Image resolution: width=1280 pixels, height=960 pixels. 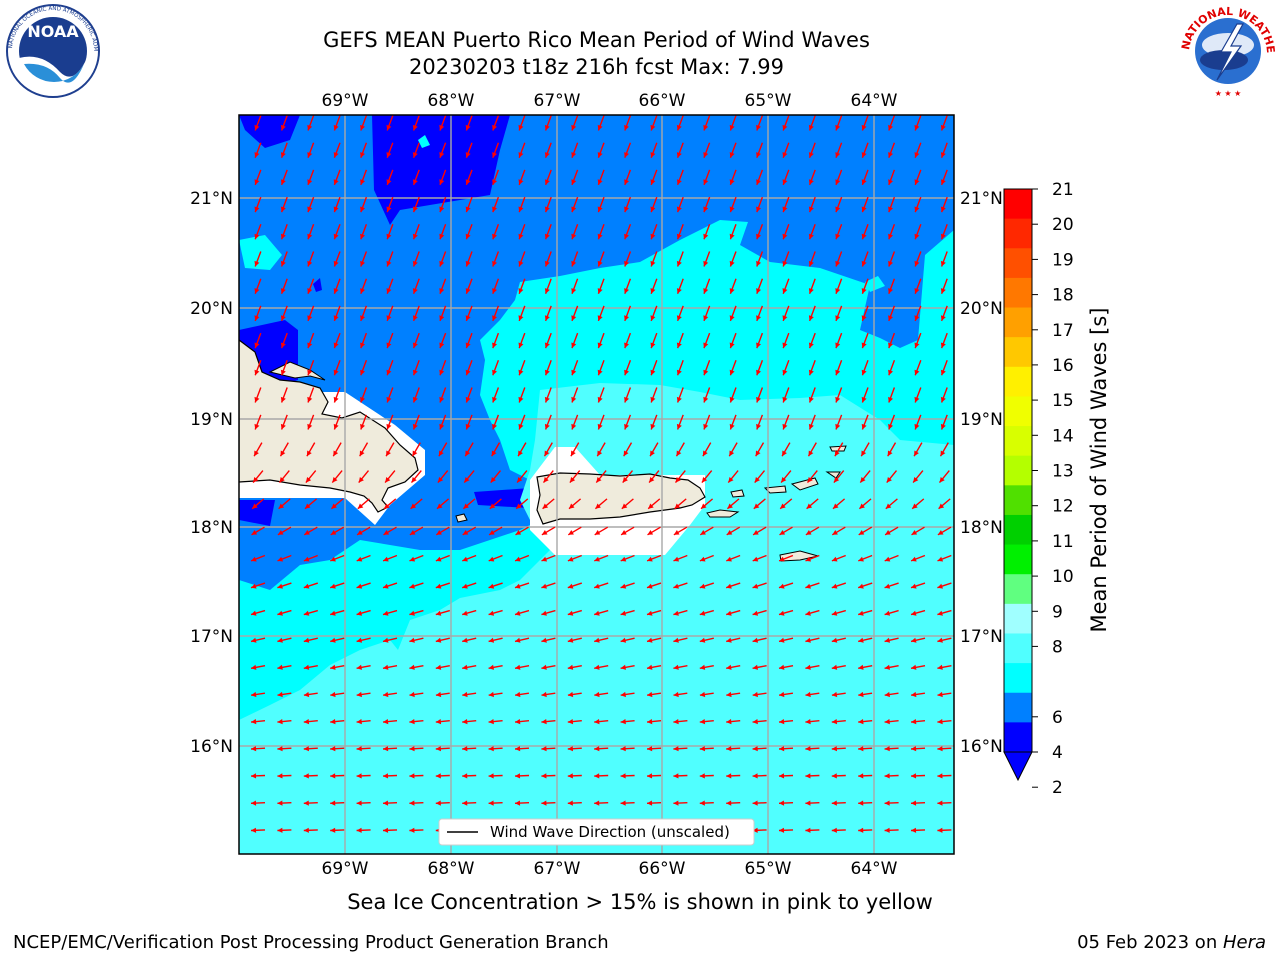 What do you see at coordinates (1063, 225) in the screenshot?
I see `colorbar-tick-label: 20` at bounding box center [1063, 225].